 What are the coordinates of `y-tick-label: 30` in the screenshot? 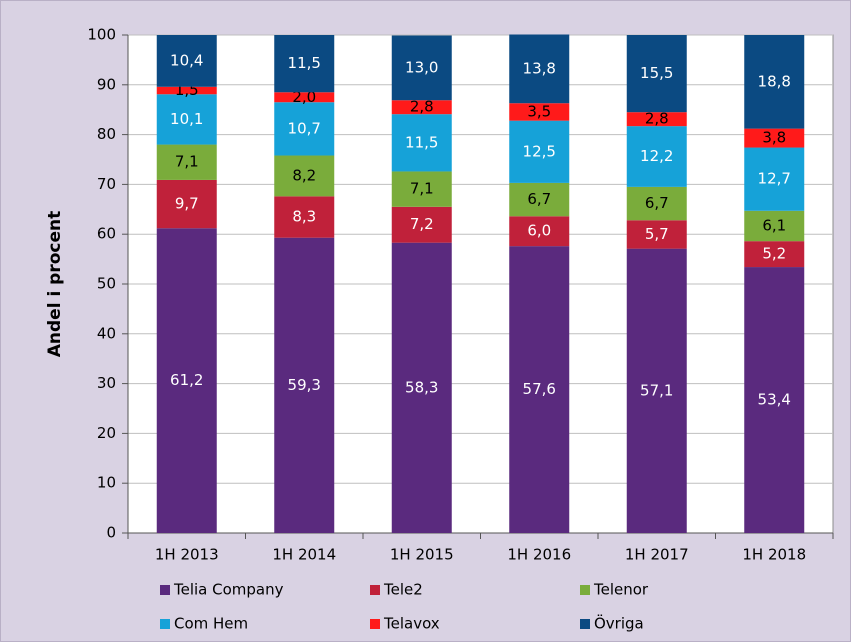 It's located at (106, 383).